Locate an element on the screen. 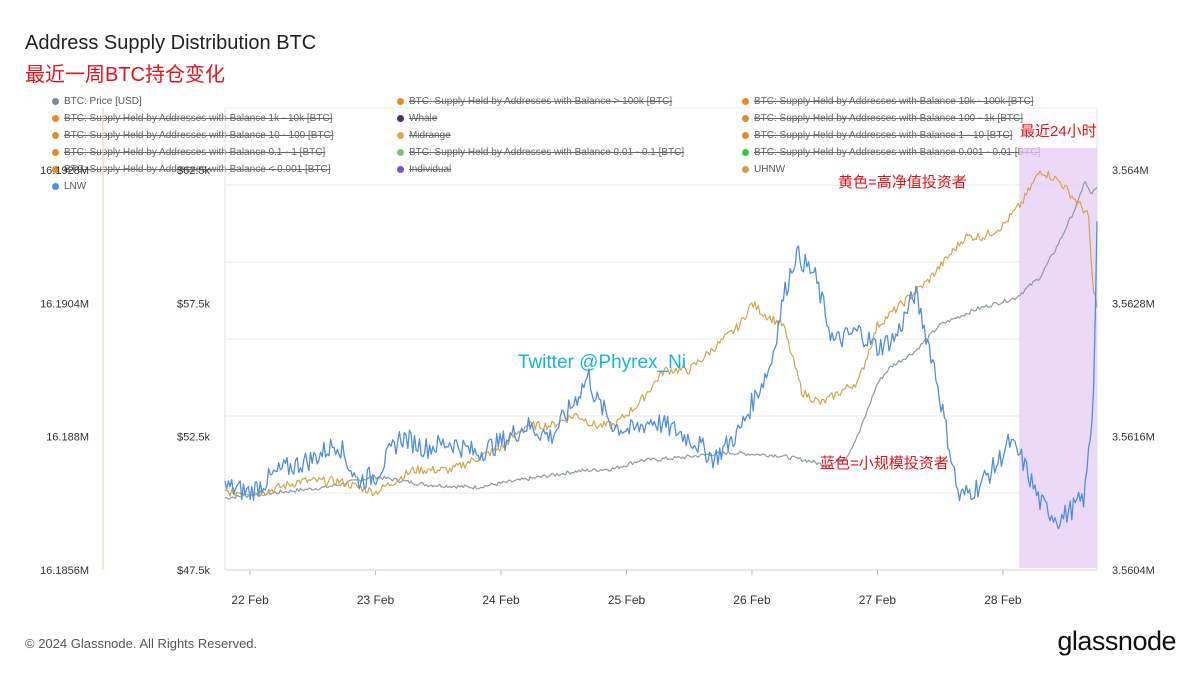 This screenshot has width=1200, height=675. legend-item: BTC: Price [USD] is located at coordinates (97, 101).